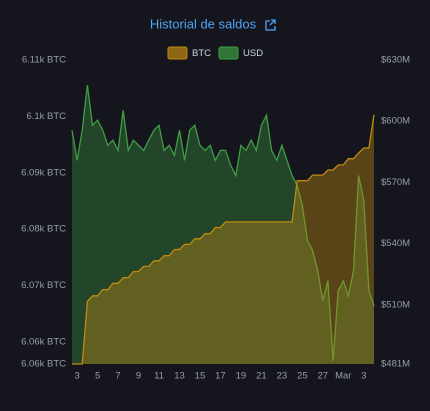 The height and width of the screenshot is (411, 430). Describe the element at coordinates (302, 376) in the screenshot. I see `x-tick-label: 25` at that location.